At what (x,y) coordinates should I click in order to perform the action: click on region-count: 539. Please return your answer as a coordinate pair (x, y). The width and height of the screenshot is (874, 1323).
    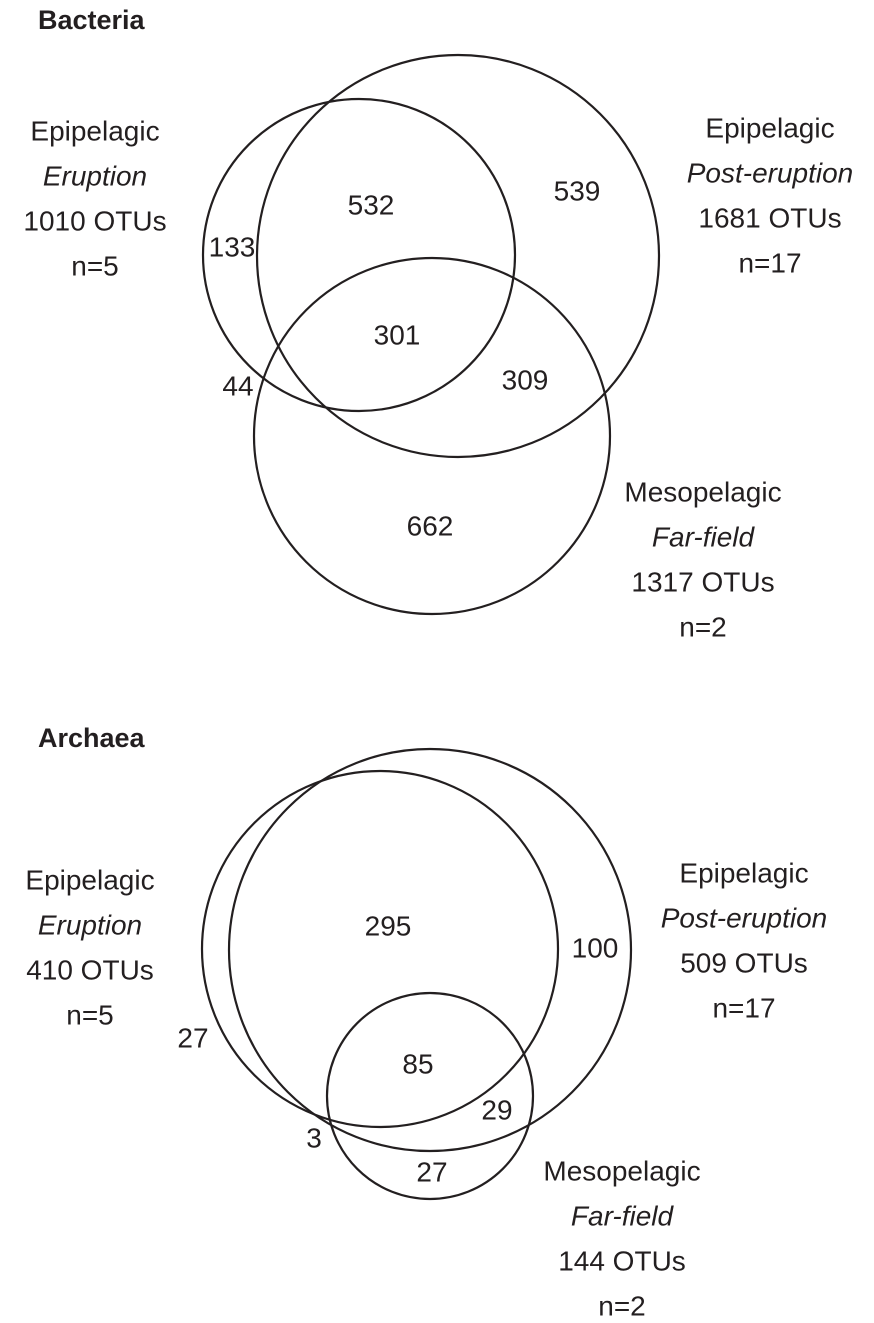
    Looking at the image, I should click on (577, 190).